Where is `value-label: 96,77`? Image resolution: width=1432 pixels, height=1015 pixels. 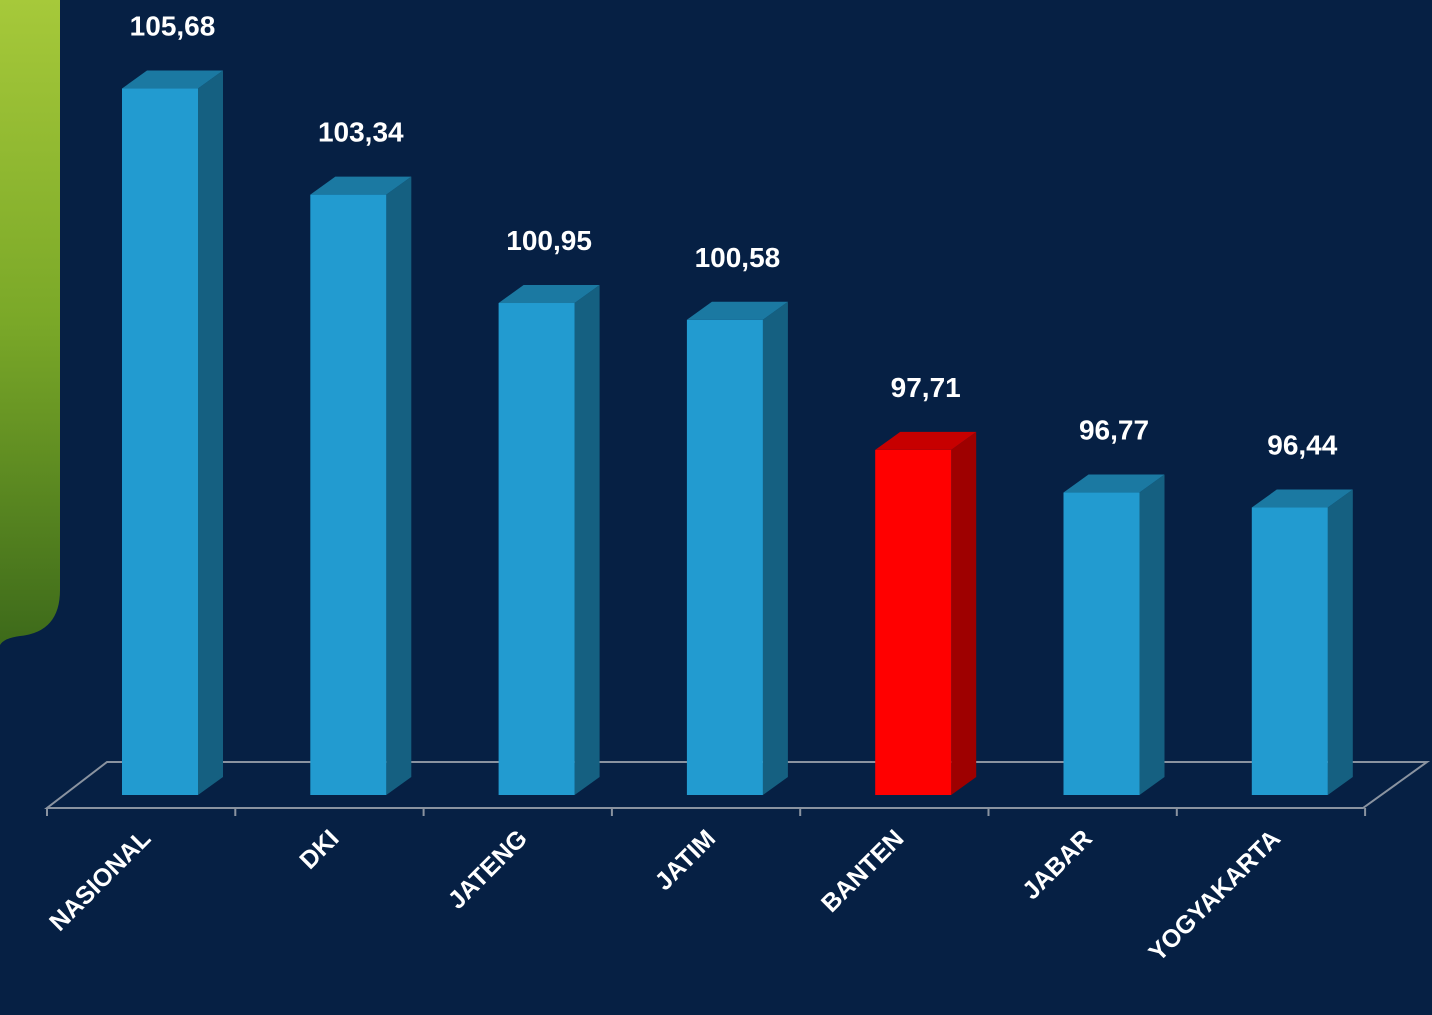 value-label: 96,77 is located at coordinates (1114, 430).